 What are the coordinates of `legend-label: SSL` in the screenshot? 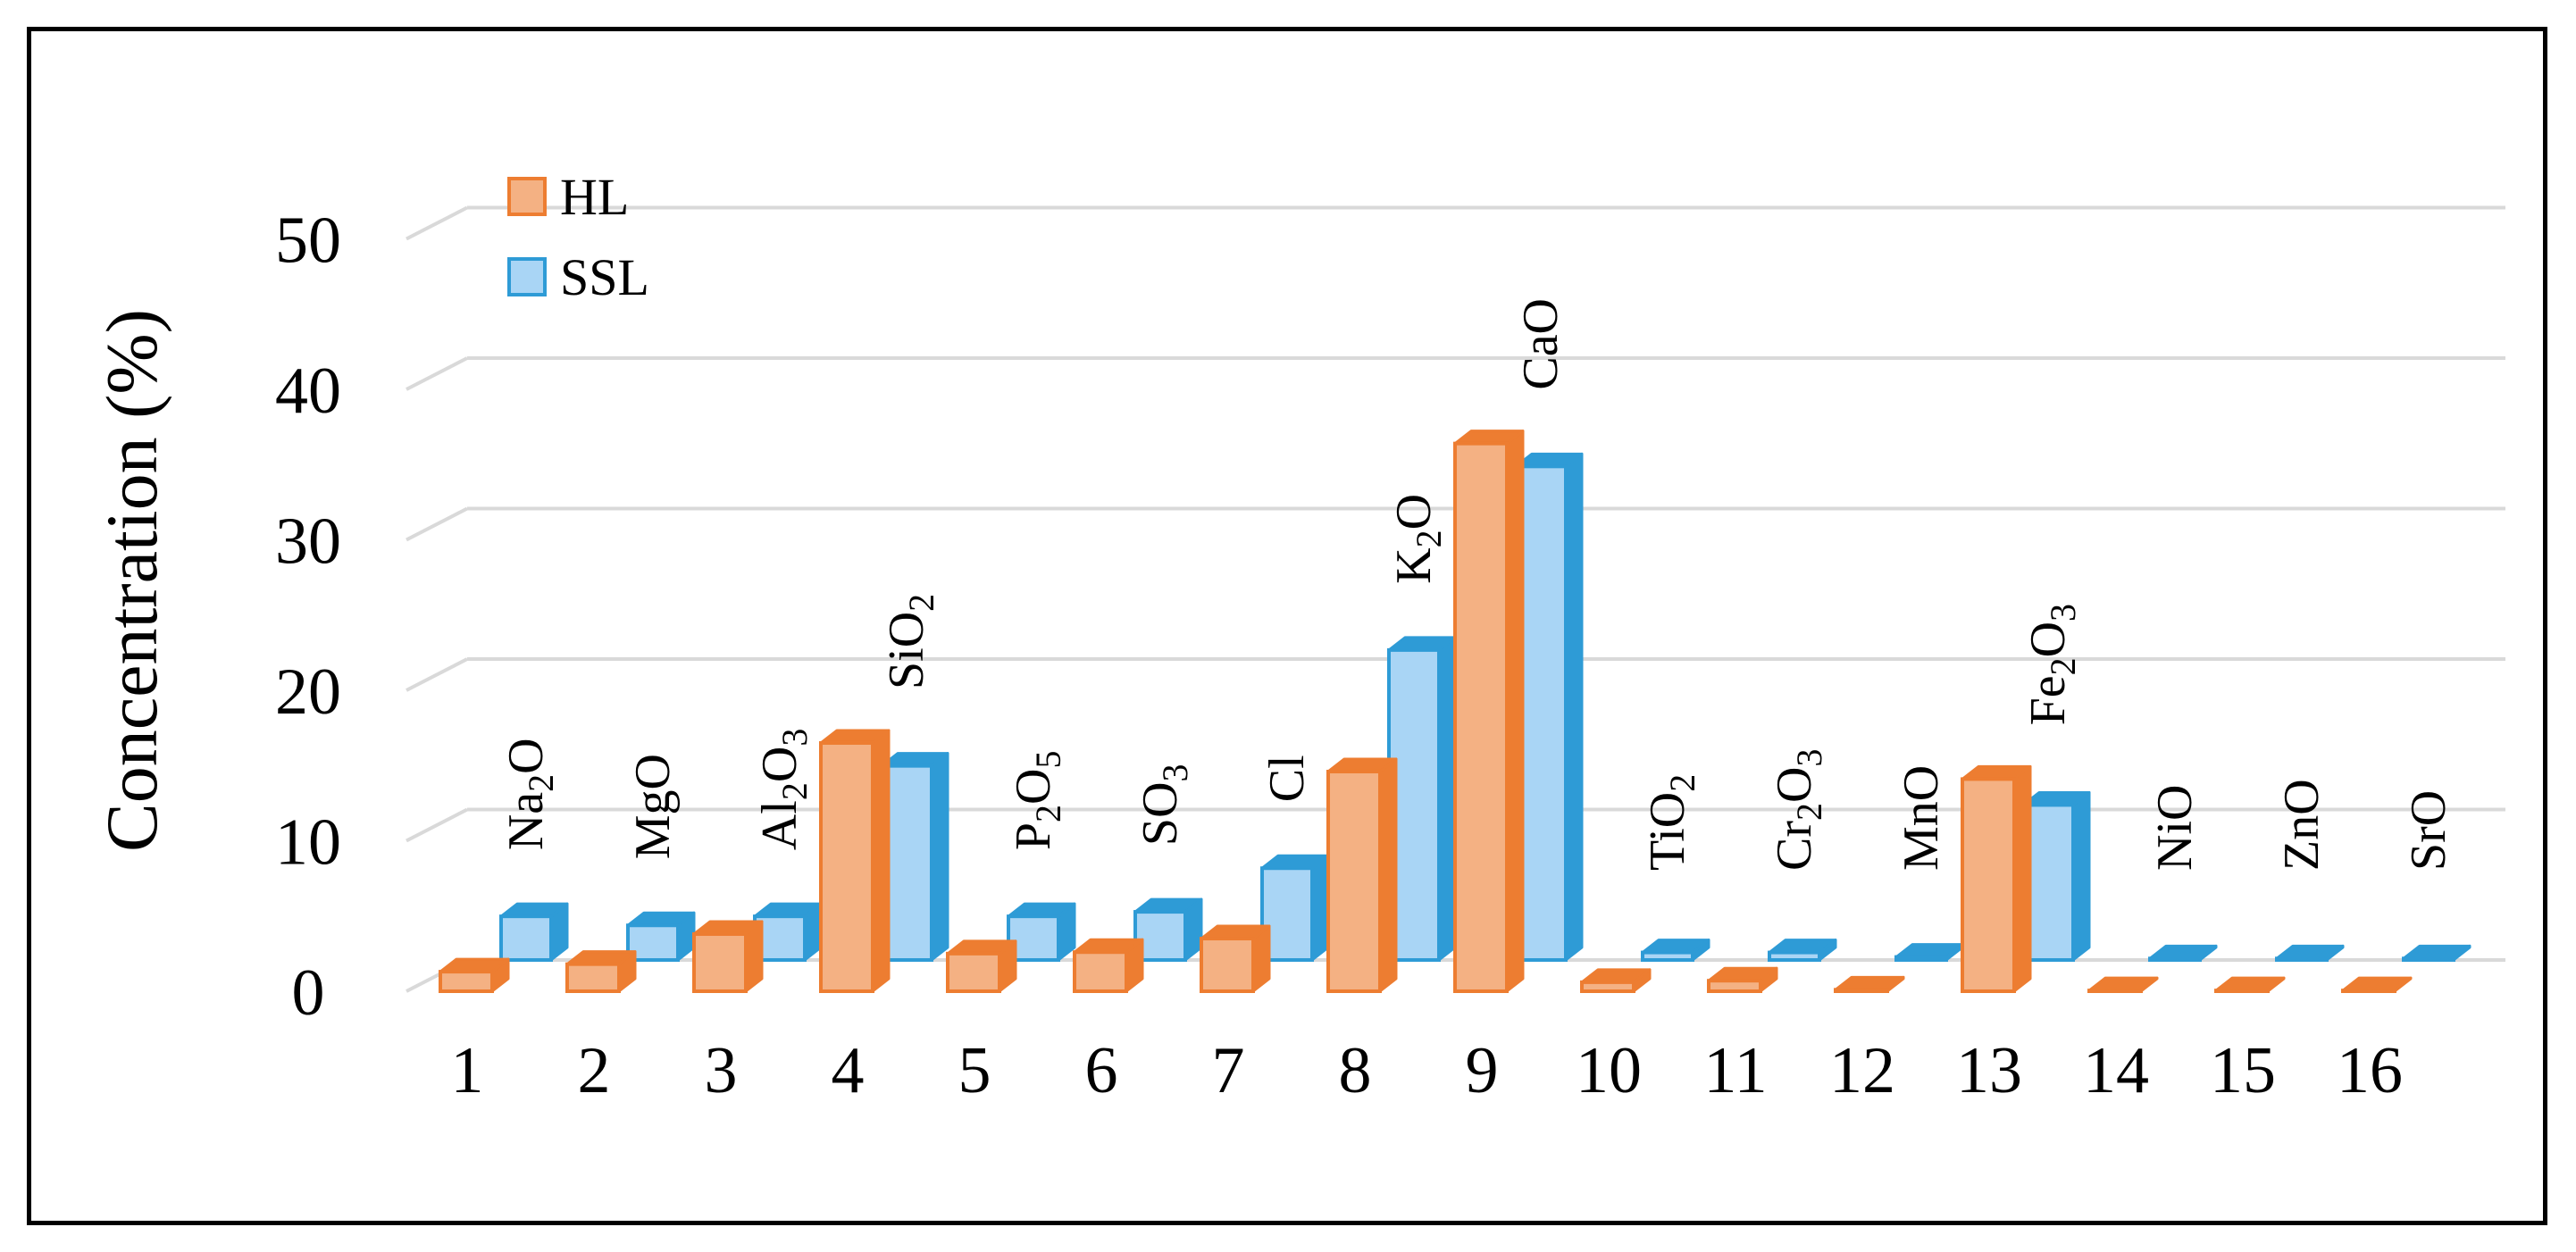 It's located at (604, 277).